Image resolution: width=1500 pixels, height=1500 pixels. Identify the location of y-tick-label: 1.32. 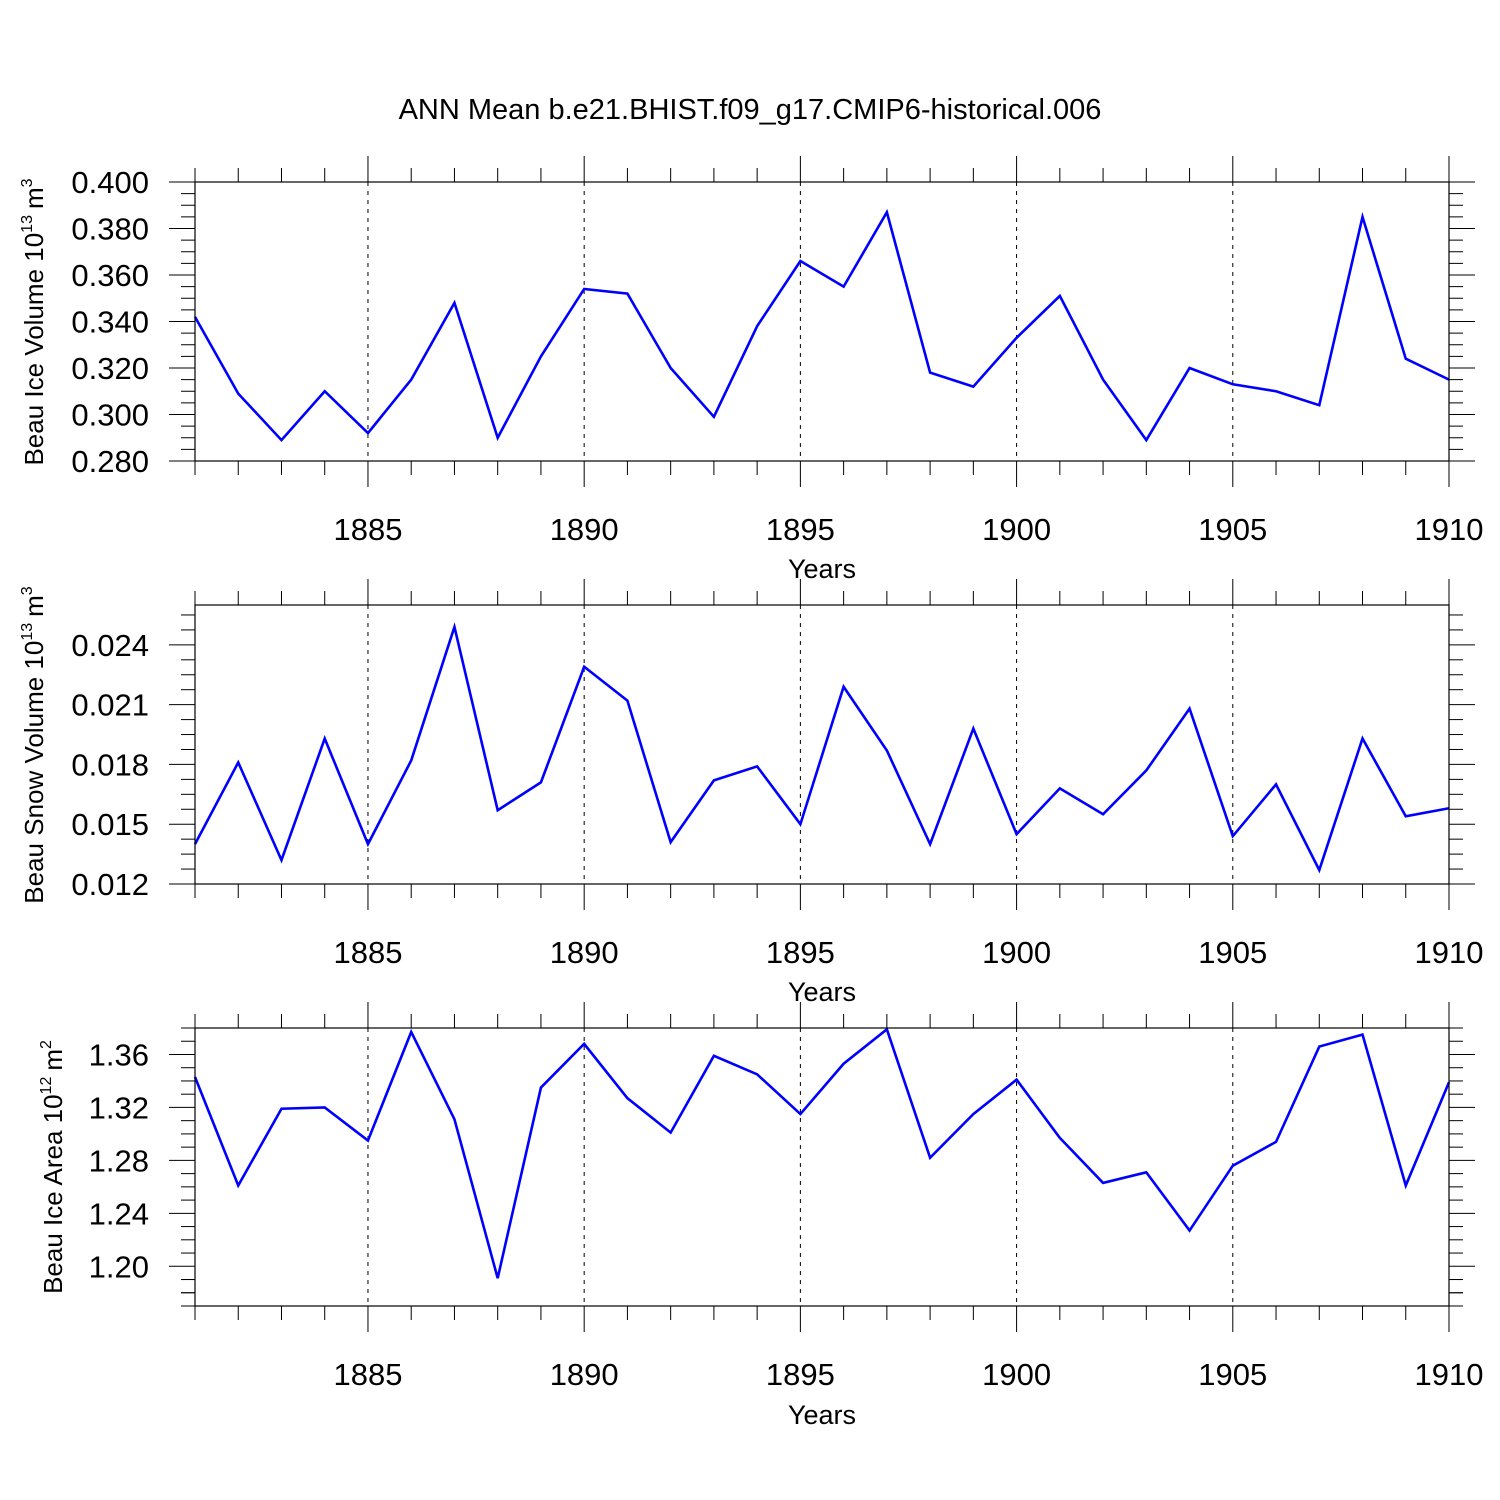
(119, 1107).